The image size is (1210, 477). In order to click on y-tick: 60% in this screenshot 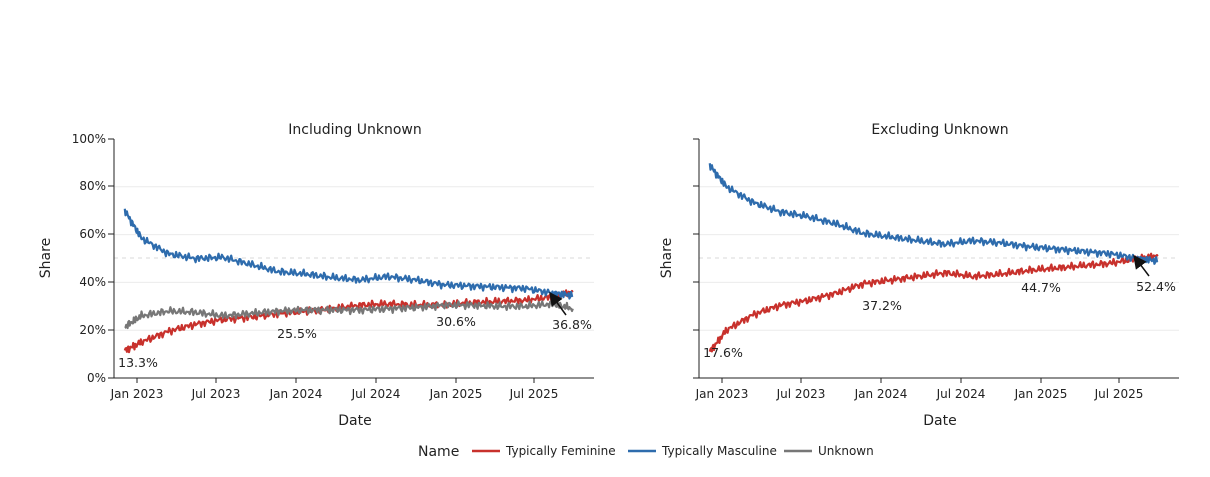, I will do `click(96, 234)`.